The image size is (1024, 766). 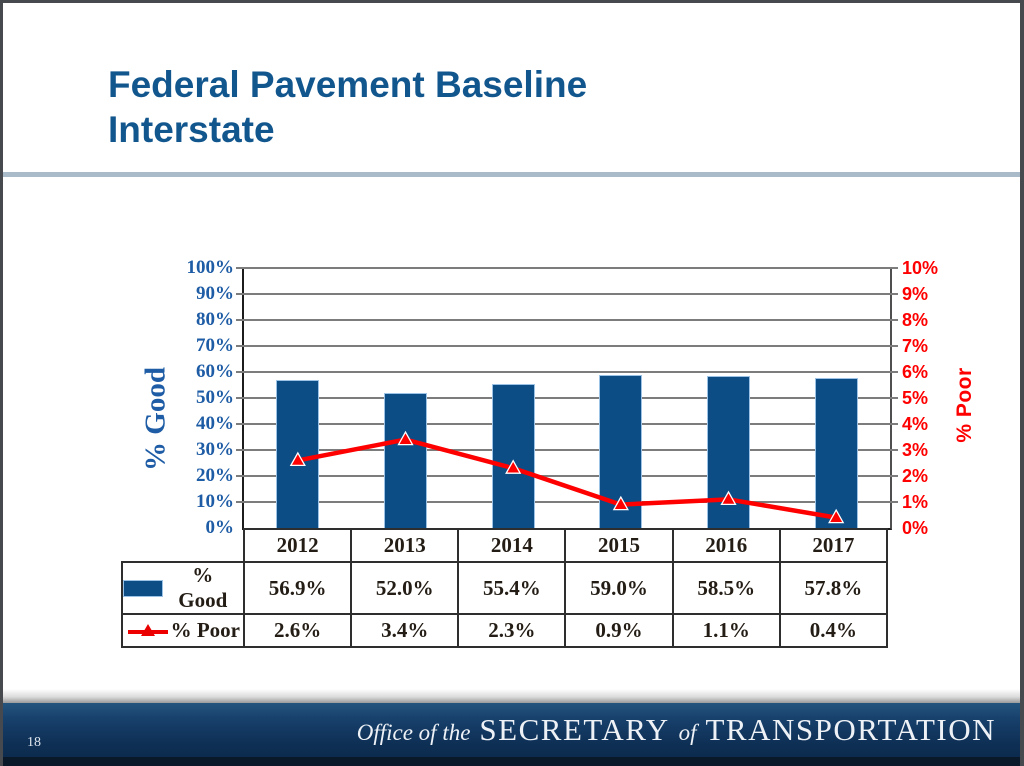 What do you see at coordinates (915, 372) in the screenshot?
I see `right-tick-label: 6%` at bounding box center [915, 372].